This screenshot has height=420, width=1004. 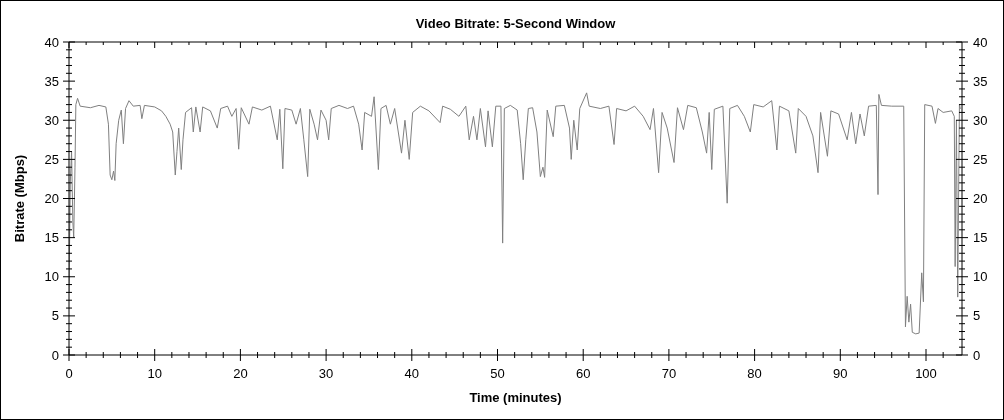 What do you see at coordinates (55, 316) in the screenshot?
I see `y-tick-label: 5` at bounding box center [55, 316].